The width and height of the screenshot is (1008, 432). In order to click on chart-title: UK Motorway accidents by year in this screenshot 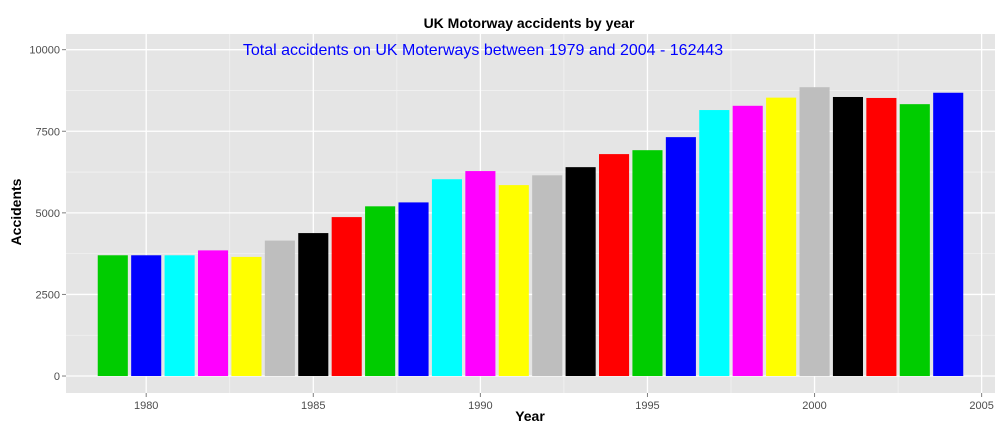, I will do `click(529, 23)`.